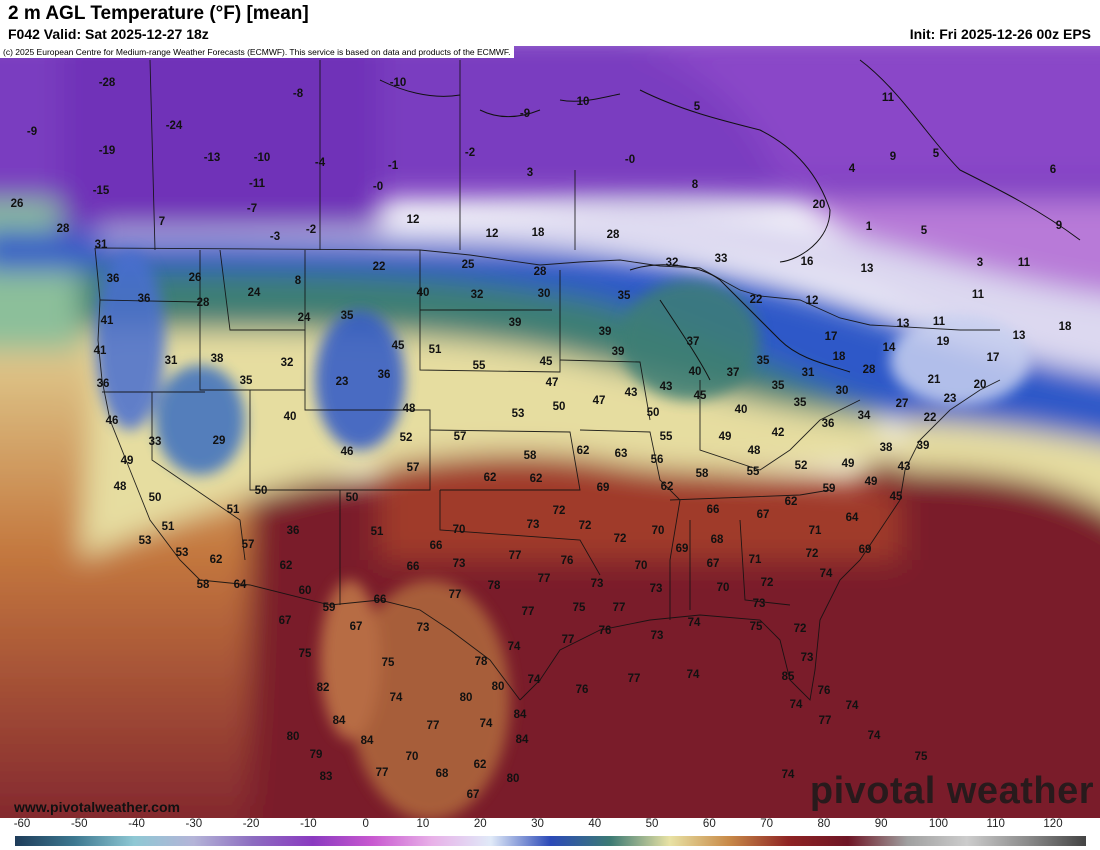 The width and height of the screenshot is (1100, 850). Describe the element at coordinates (869, 227) in the screenshot. I see `temperature-label: 1` at that location.